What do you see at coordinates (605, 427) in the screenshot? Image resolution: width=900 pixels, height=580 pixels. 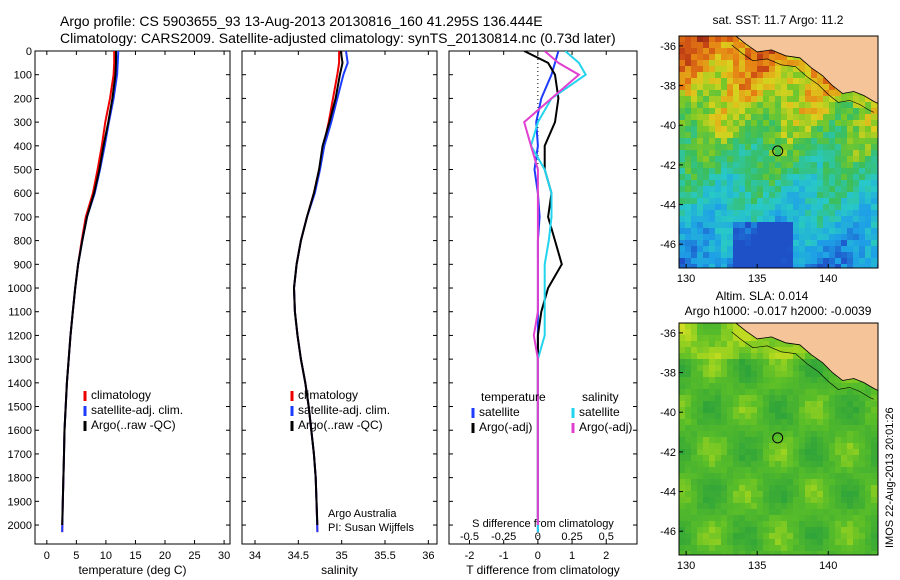 I see `legend-label: Argo(-adj)` at bounding box center [605, 427].